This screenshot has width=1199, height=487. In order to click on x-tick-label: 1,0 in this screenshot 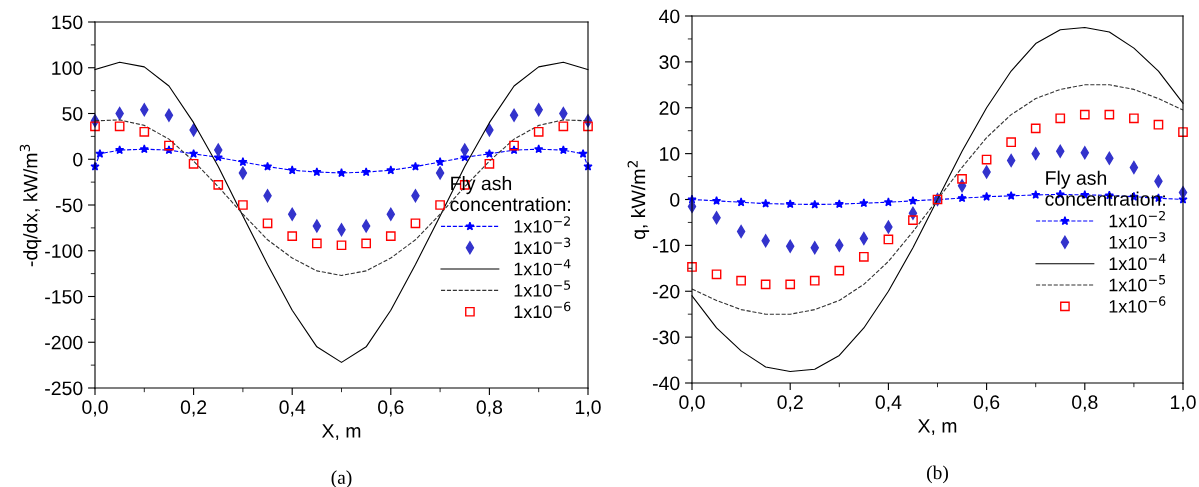, I will do `click(588, 408)`.